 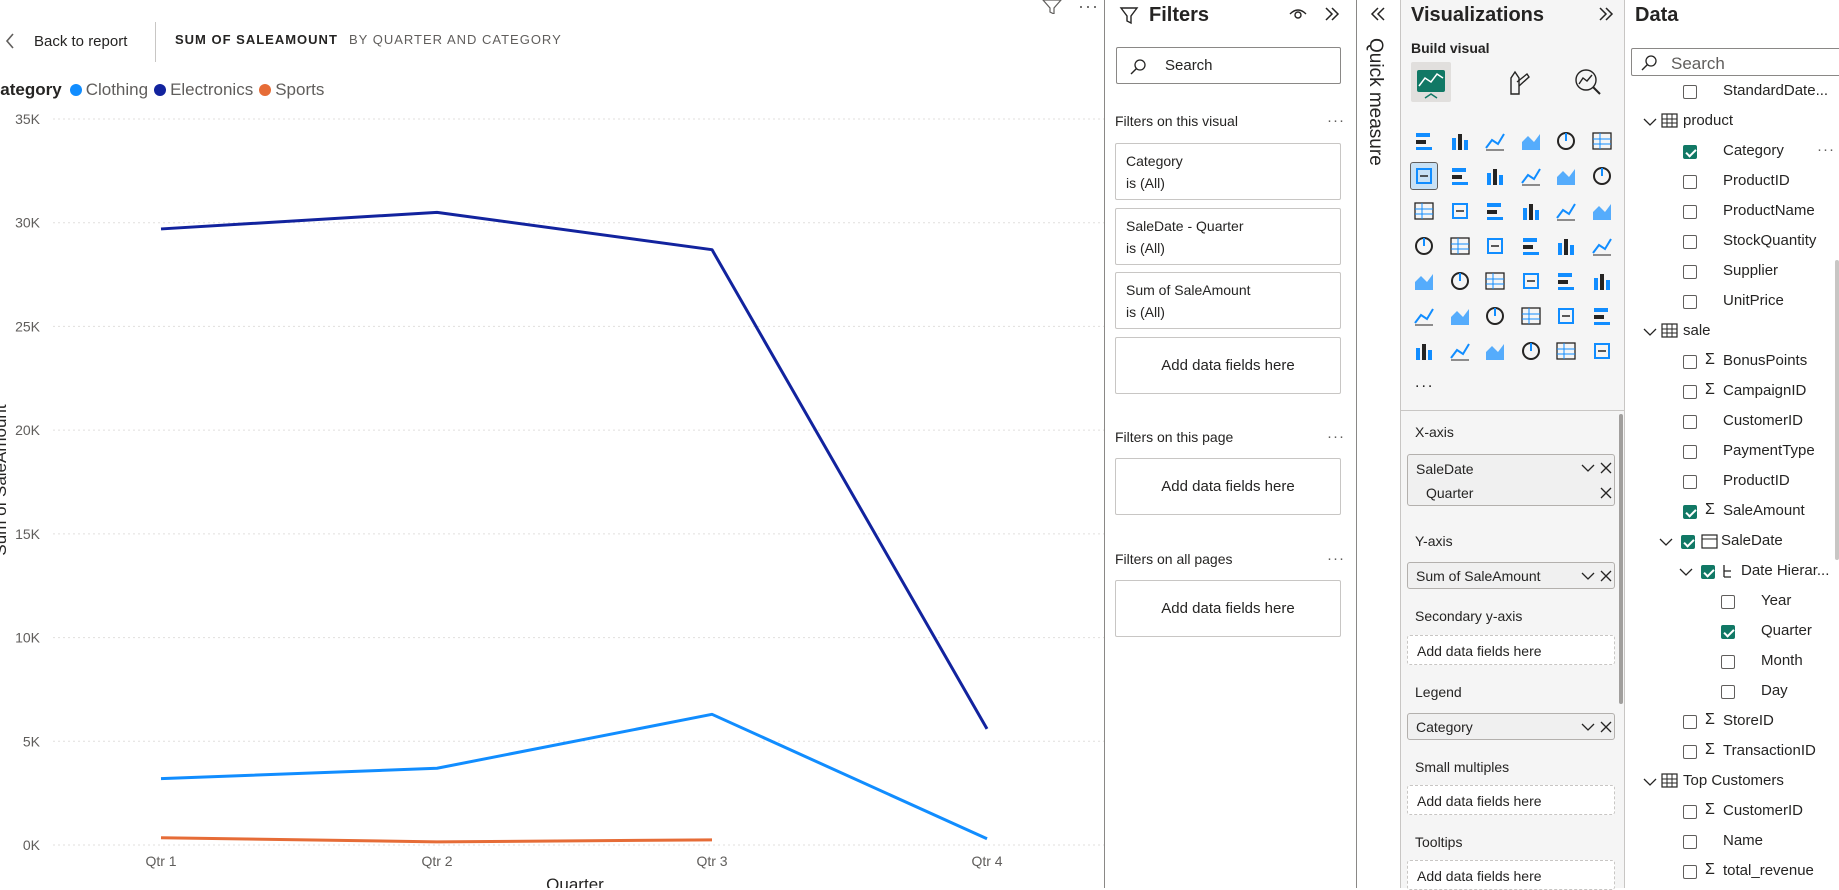 What do you see at coordinates (1566, 246) in the screenshot?
I see `gauge-icon` at bounding box center [1566, 246].